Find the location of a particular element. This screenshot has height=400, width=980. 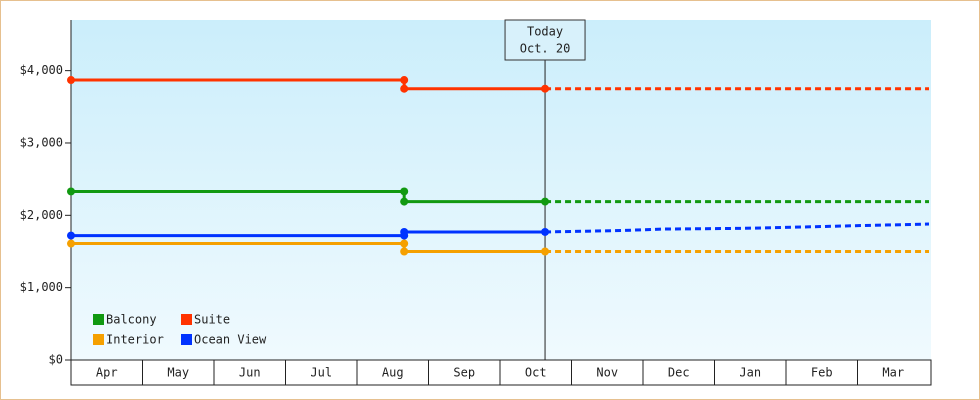

y-tick-label: $4,000 is located at coordinates (41, 70).